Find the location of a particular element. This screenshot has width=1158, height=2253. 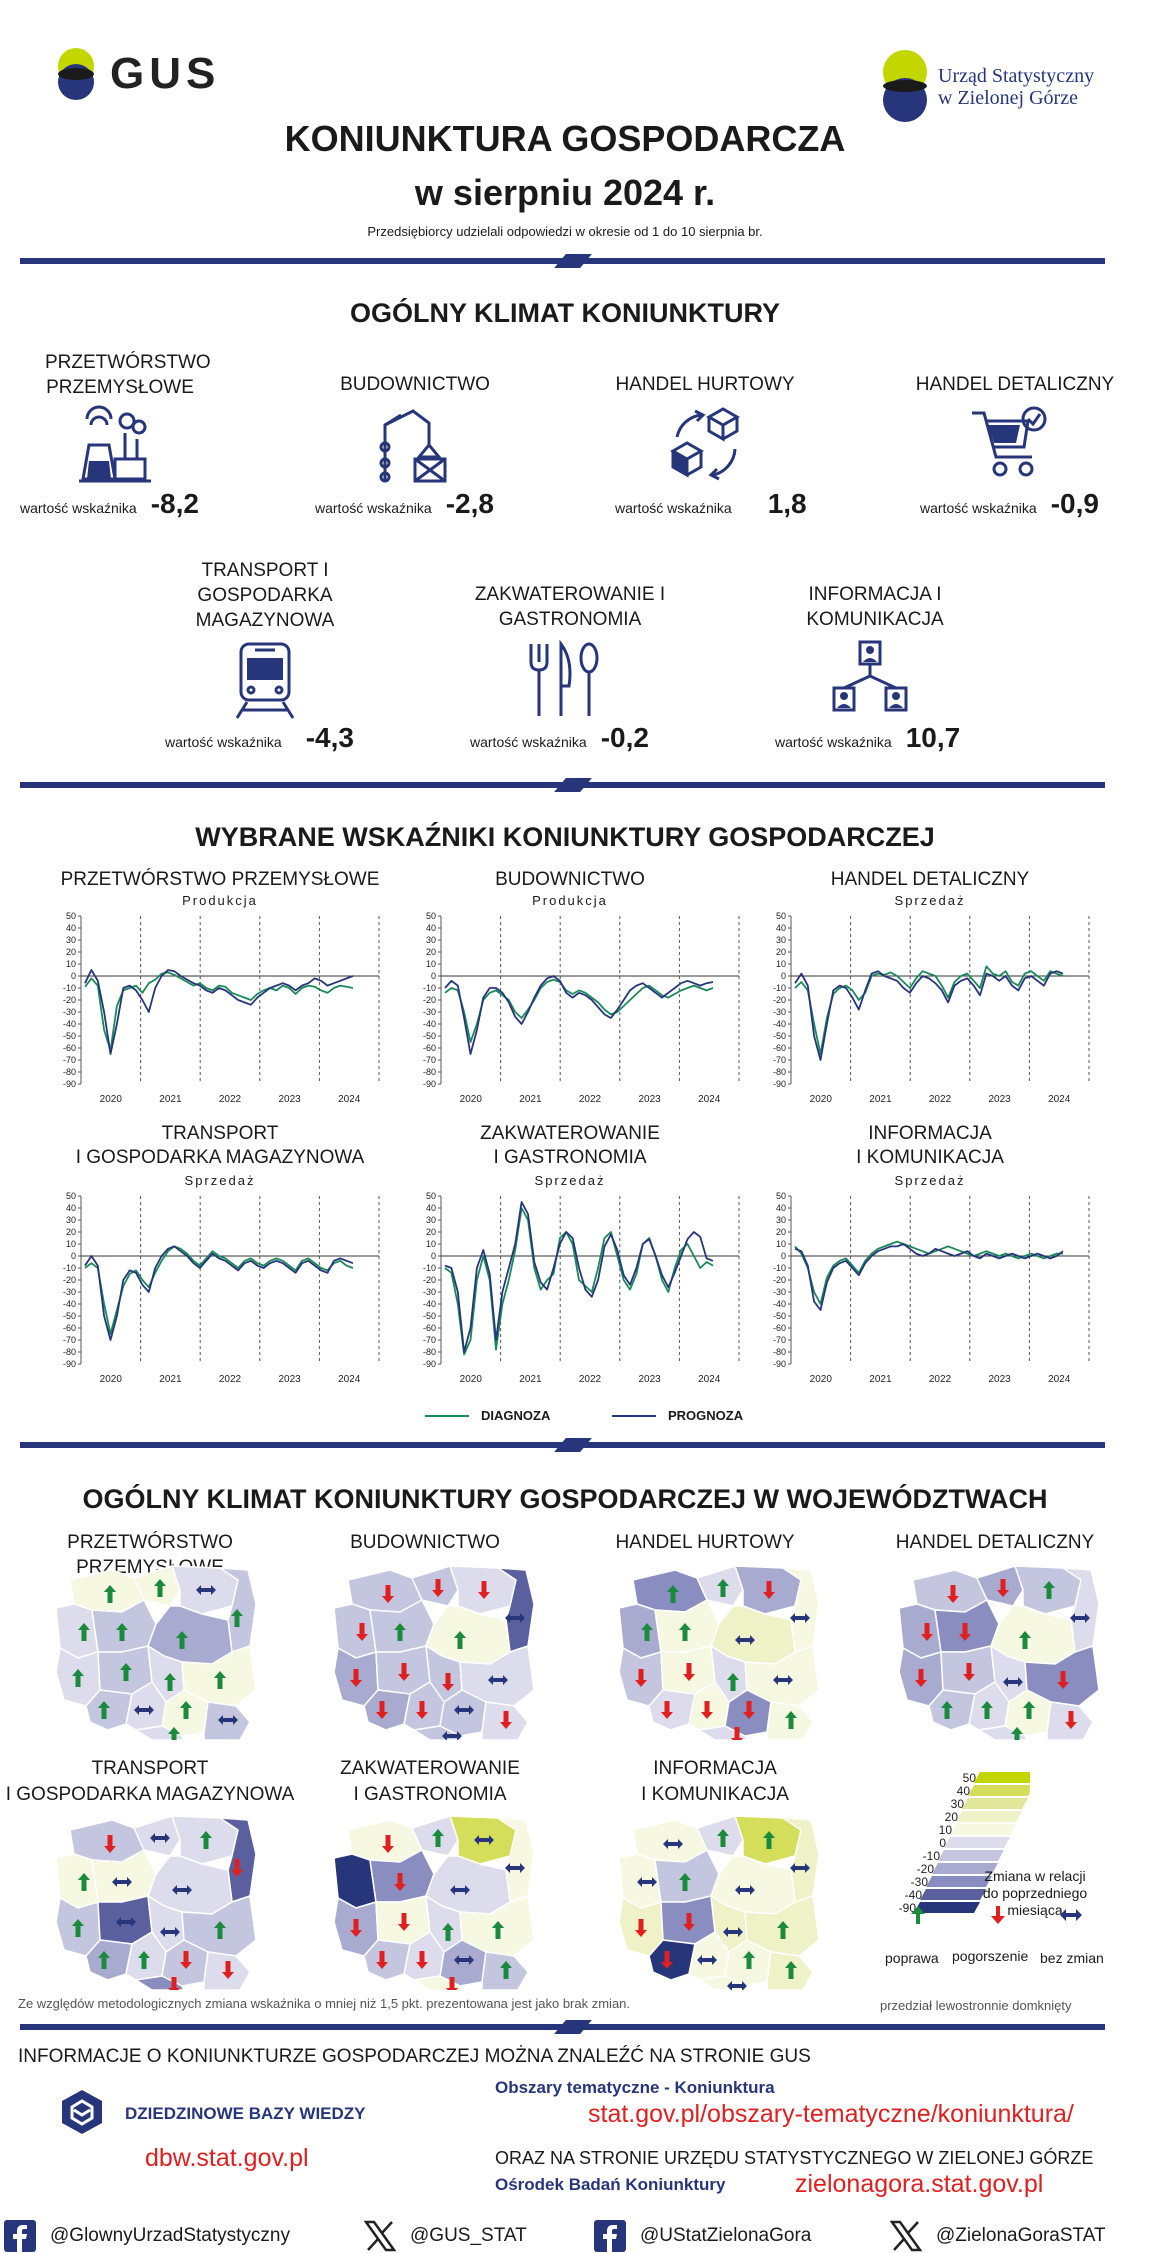

legend-up-label: poprawa is located at coordinates (912, 1958).